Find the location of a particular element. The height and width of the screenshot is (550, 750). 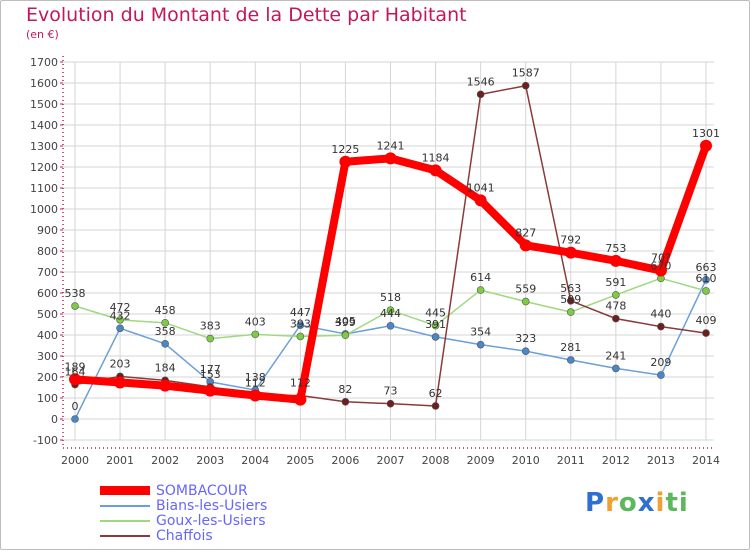

brand-letter: o is located at coordinates (628, 503).